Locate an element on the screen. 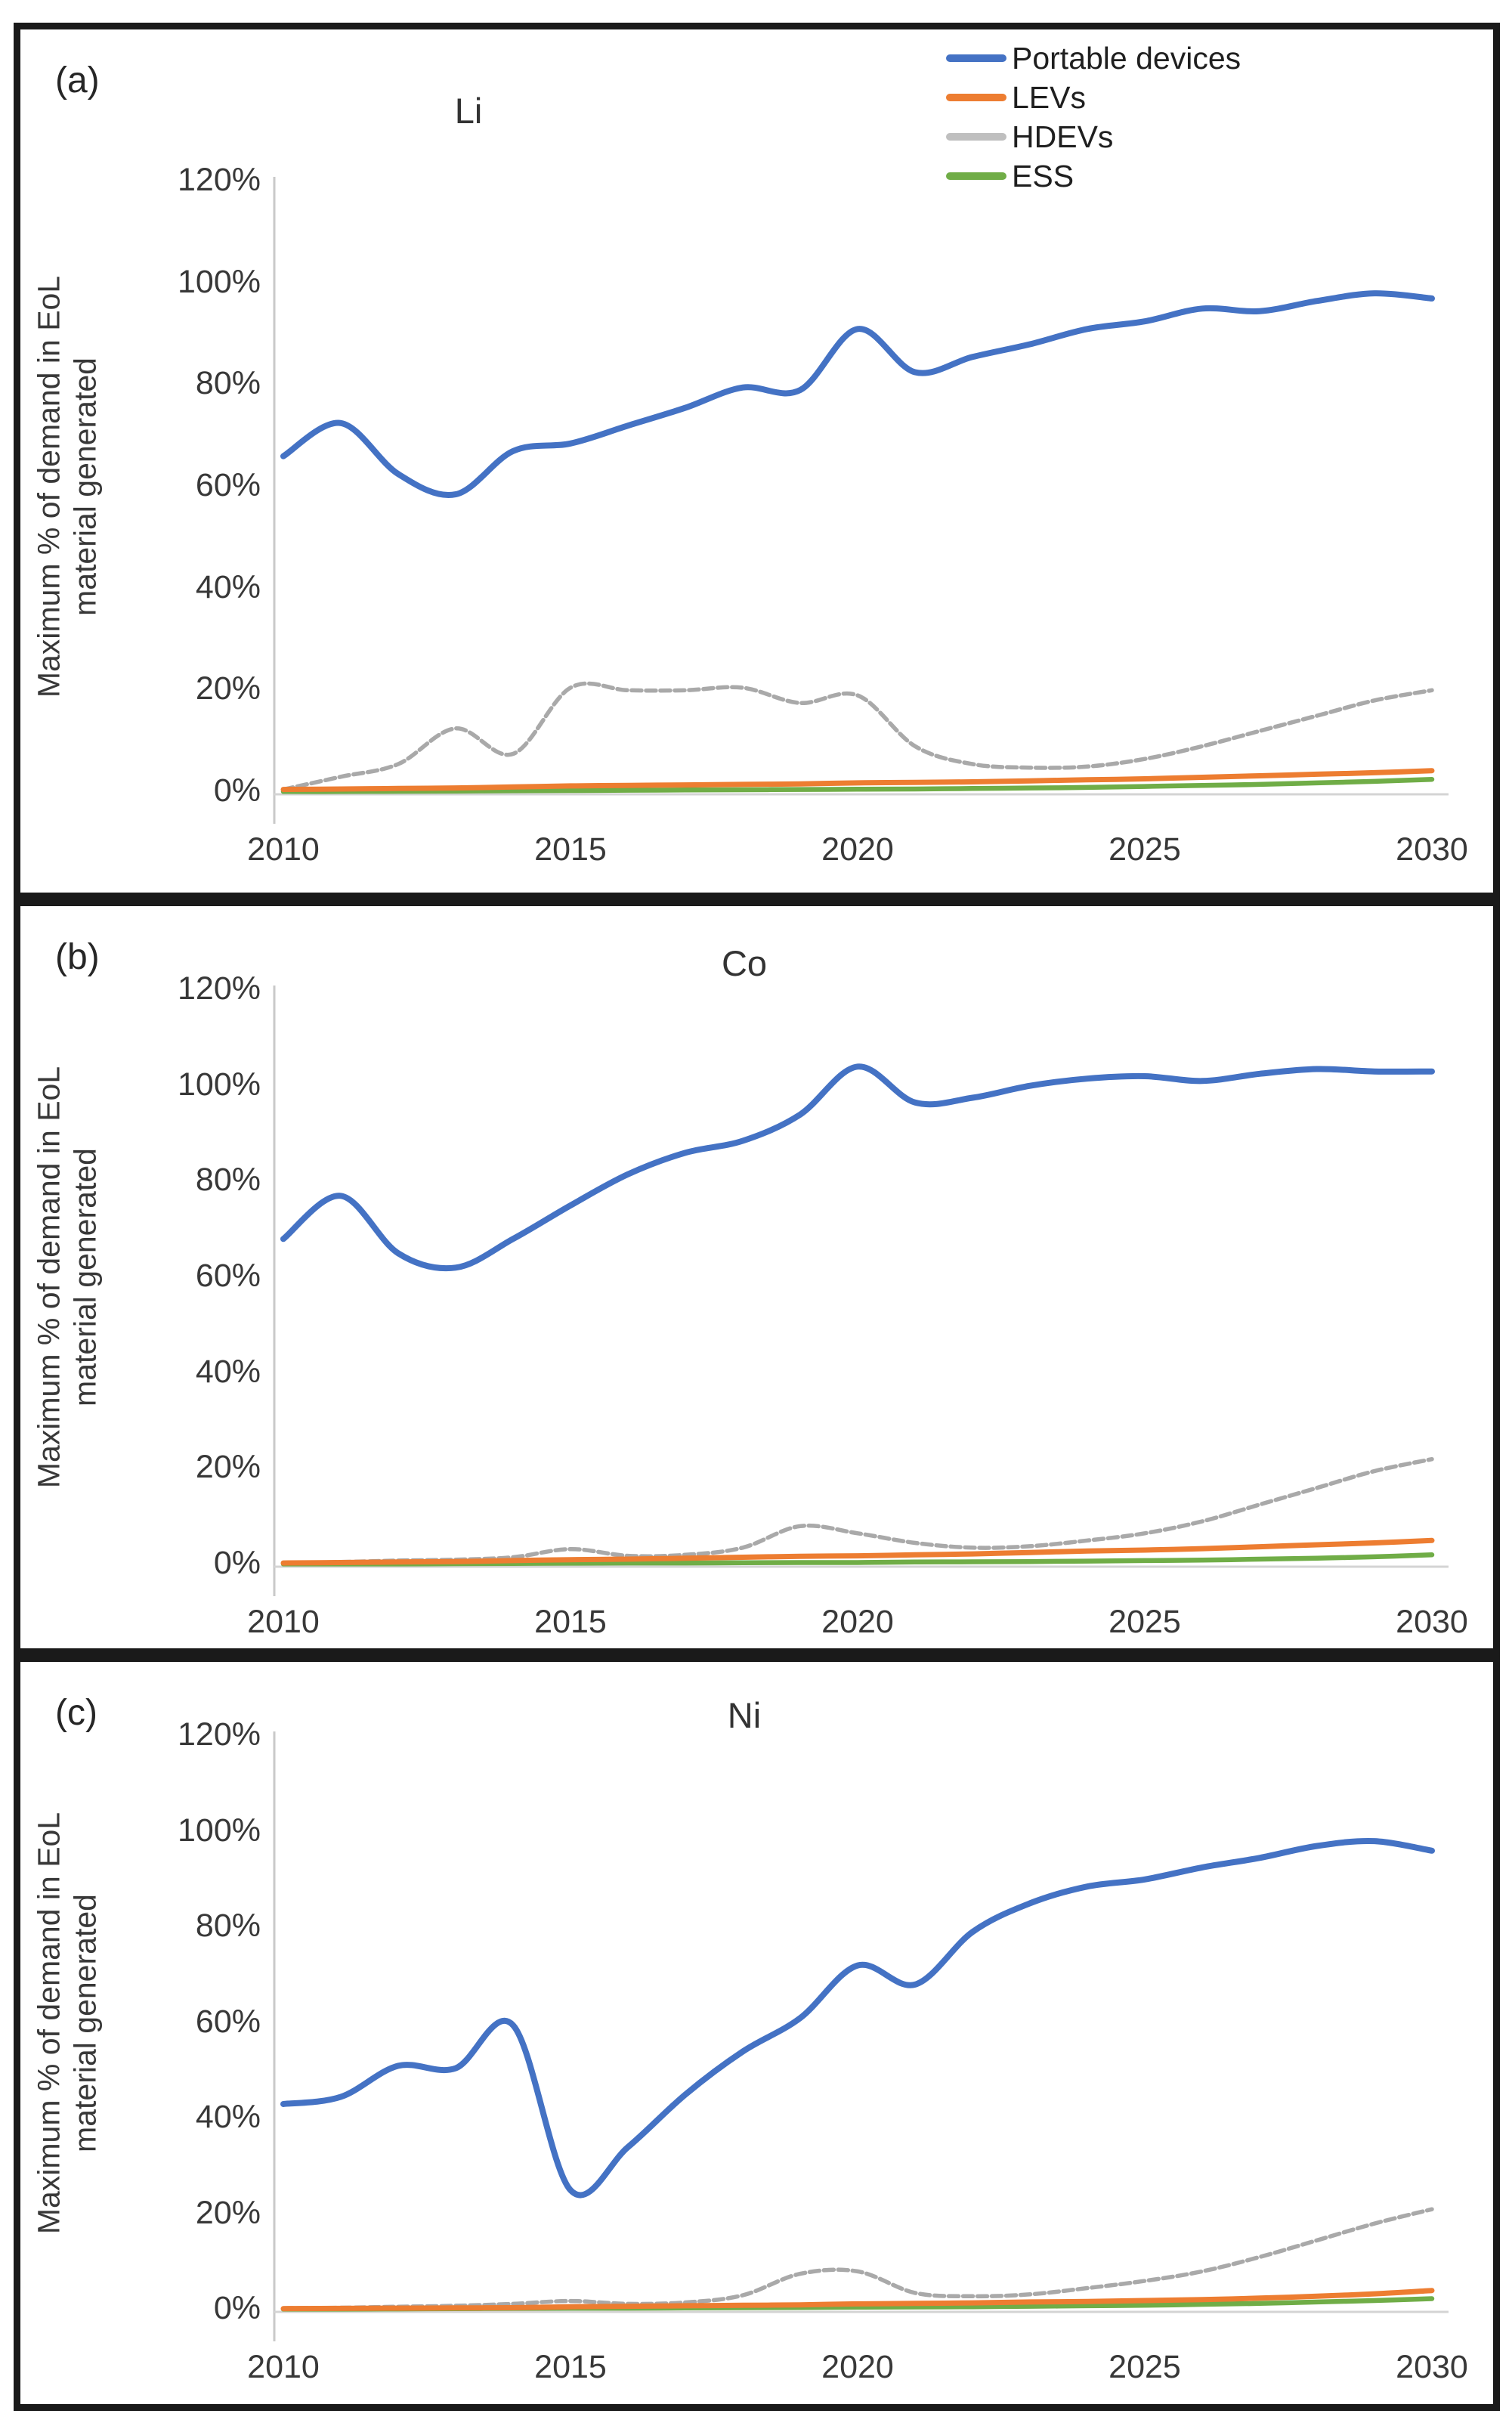  legend-item-portable-devices: Portable devices is located at coordinates (1093, 58).